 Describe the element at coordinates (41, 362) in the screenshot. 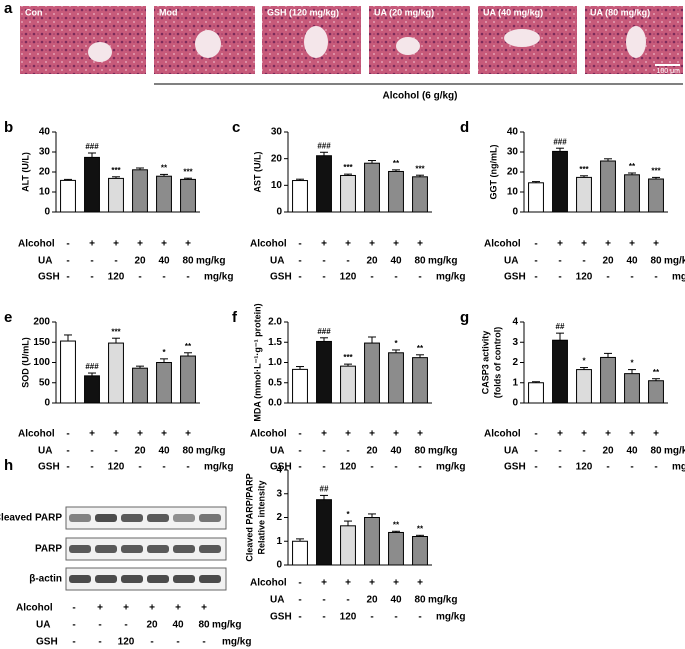

I see `y-tick-label: 100` at that location.